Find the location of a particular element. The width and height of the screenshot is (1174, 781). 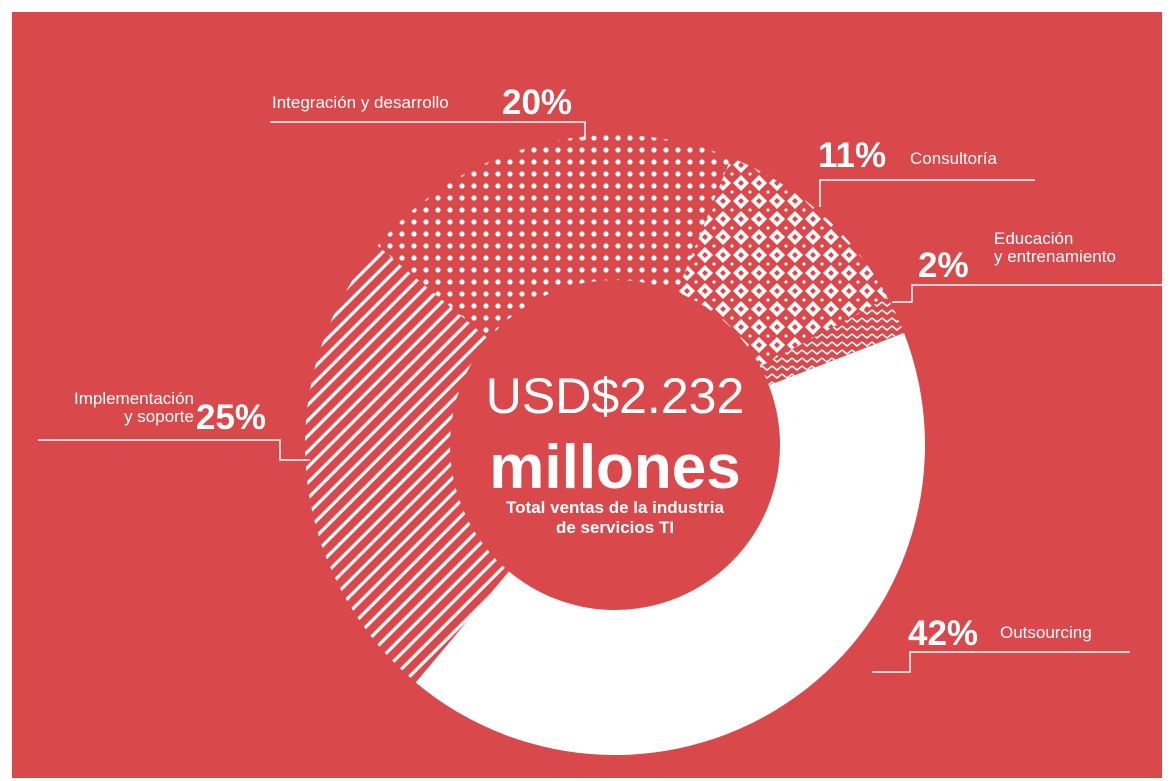

value-label: 25% is located at coordinates (231, 417).